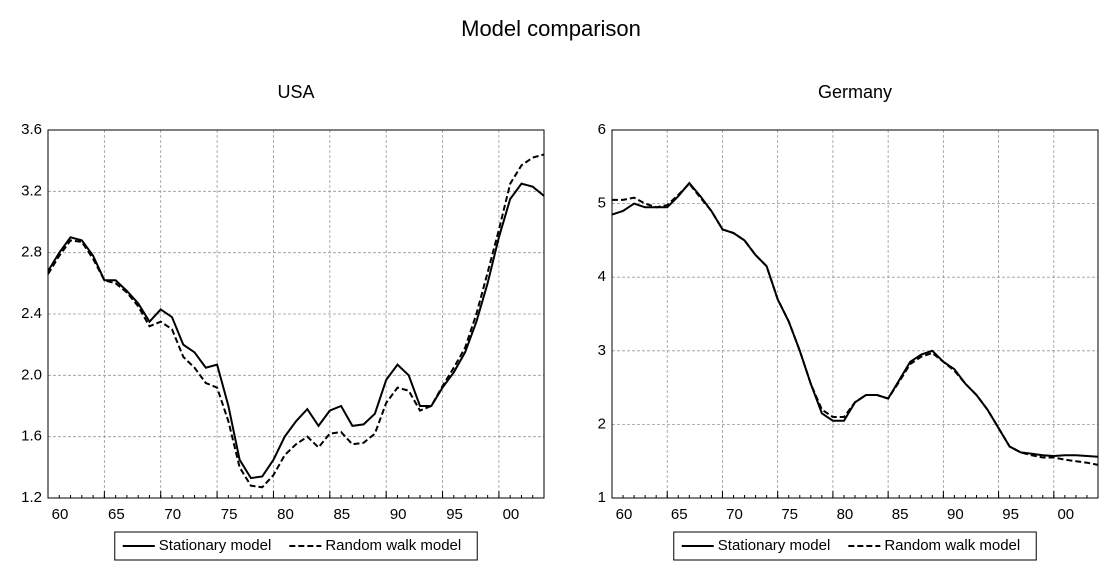  I want to click on y-tick-label: 3, so click(602, 350).